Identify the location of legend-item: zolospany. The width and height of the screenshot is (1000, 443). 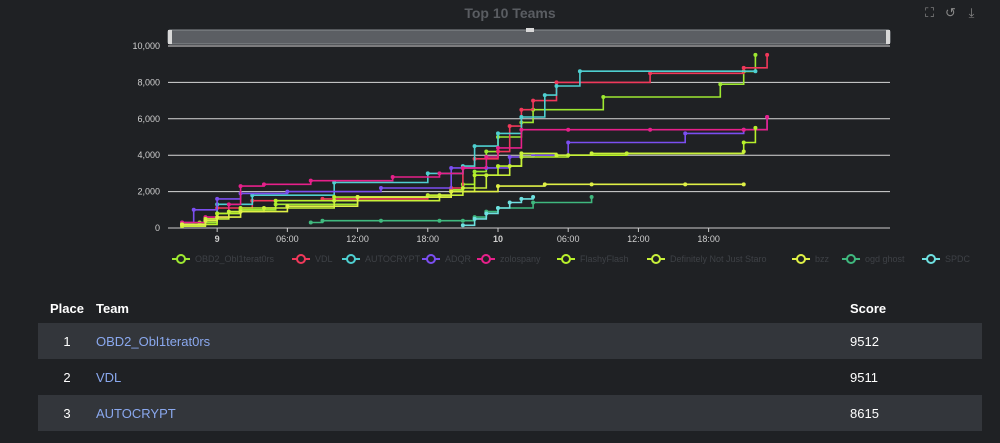
(509, 259).